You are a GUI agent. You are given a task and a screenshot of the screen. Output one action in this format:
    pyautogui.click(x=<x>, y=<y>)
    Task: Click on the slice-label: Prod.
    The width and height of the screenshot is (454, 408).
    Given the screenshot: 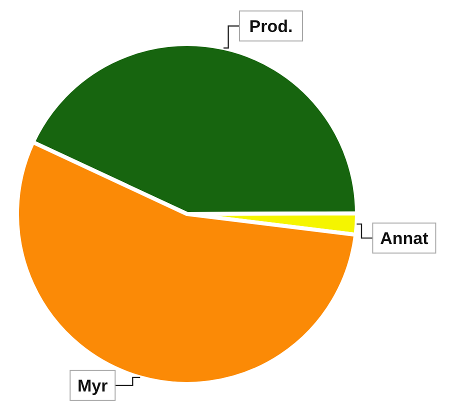 What is the action you would take?
    pyautogui.click(x=271, y=26)
    